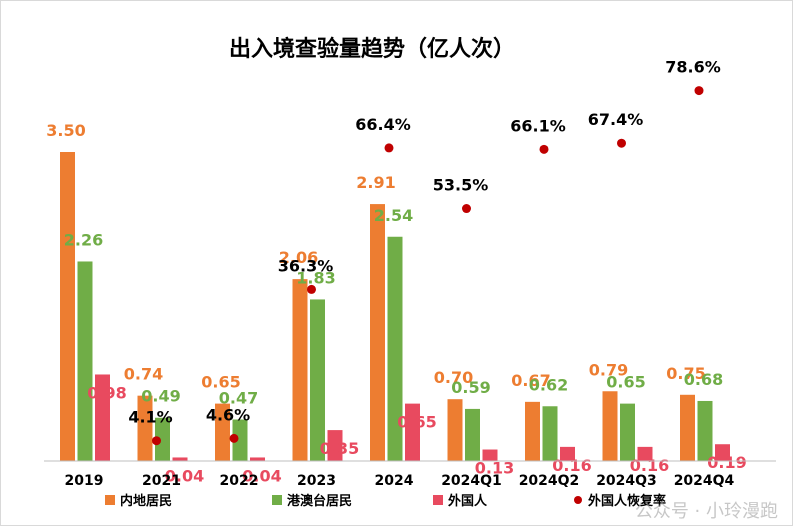 This screenshot has height=526, width=793. Describe the element at coordinates (726, 462) in the screenshot. I see `bar-value-label: 0.19` at that location.